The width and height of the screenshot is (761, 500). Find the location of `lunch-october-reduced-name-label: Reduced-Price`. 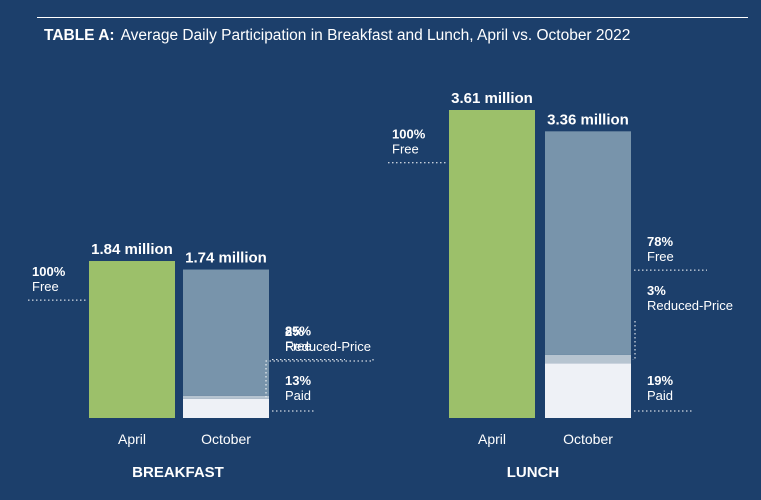

lunch-october-reduced-name-label: Reduced-Price is located at coordinates (690, 305).